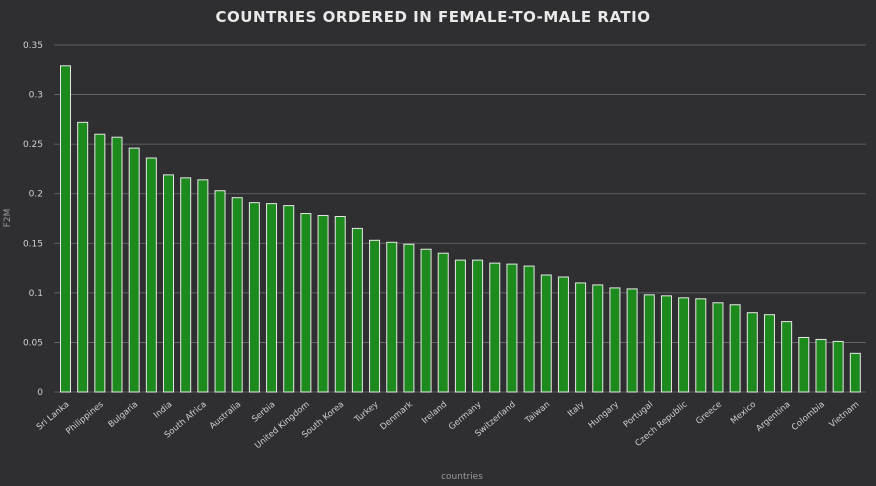 The height and width of the screenshot is (486, 876). I want to click on x-tick-label: Denmark, so click(396, 416).